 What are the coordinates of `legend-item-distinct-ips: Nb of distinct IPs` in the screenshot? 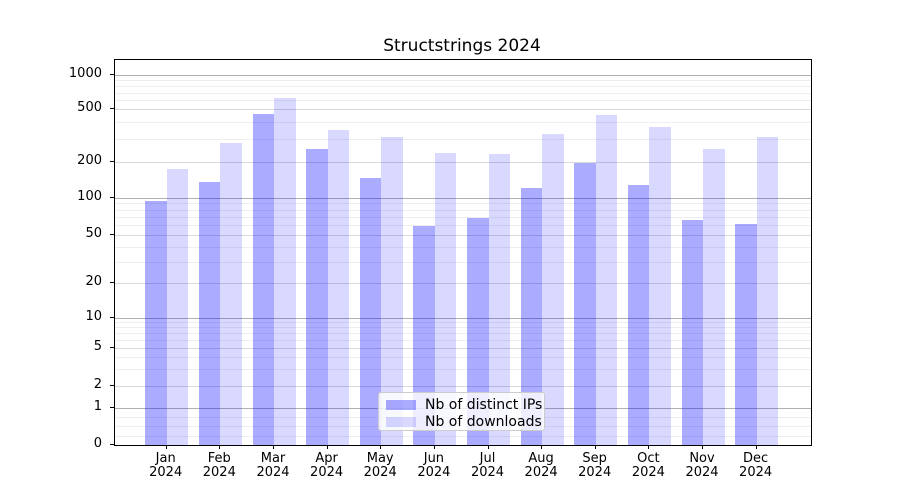 It's located at (465, 405).